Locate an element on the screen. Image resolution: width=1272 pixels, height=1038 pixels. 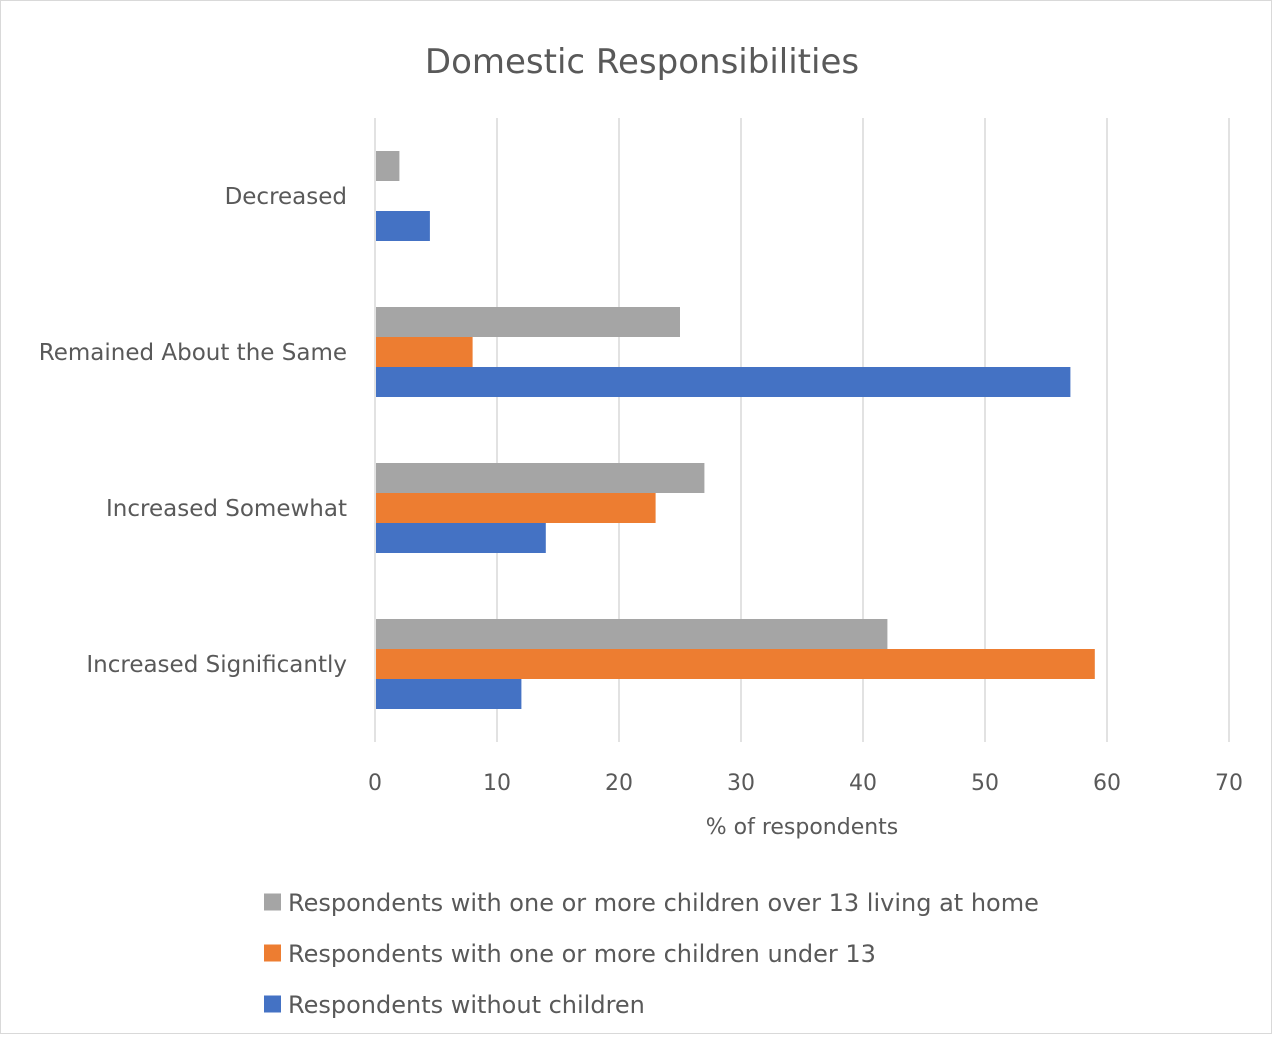
x-axis-title: % of respondents is located at coordinates (802, 827).